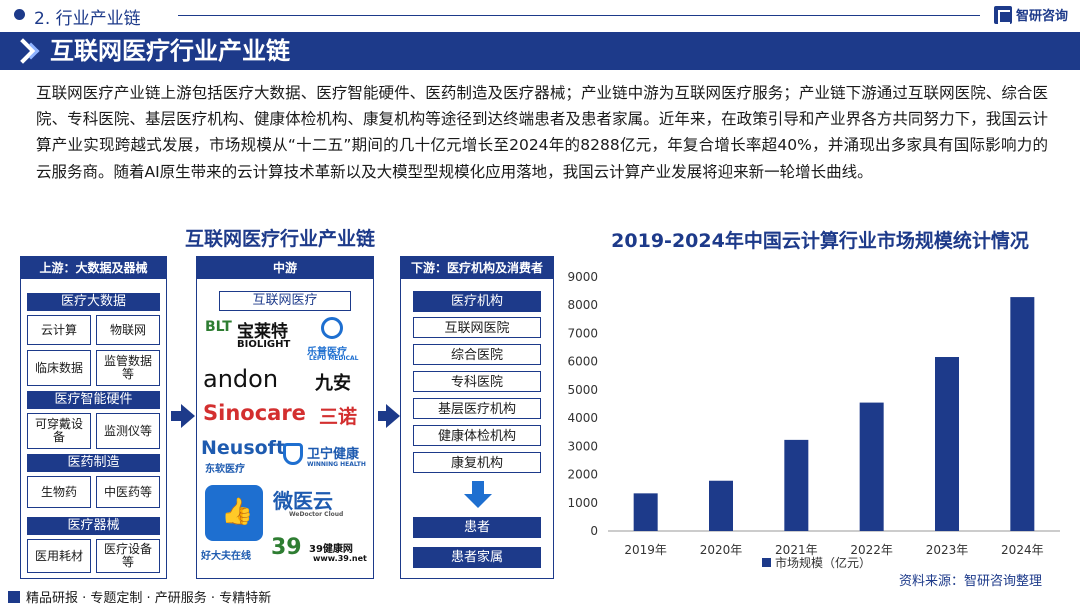 Image resolution: width=1080 pixels, height=606 pixels. I want to click on downstream-item: 基层医疗机构, so click(477, 408).